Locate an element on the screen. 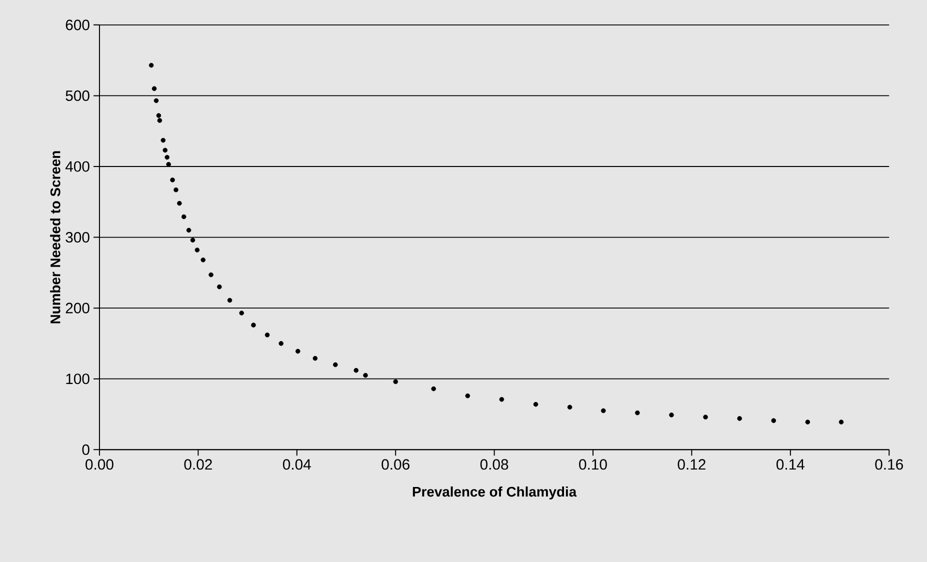 Image resolution: width=927 pixels, height=562 pixels. y-tick-label: 400 is located at coordinates (77, 166).